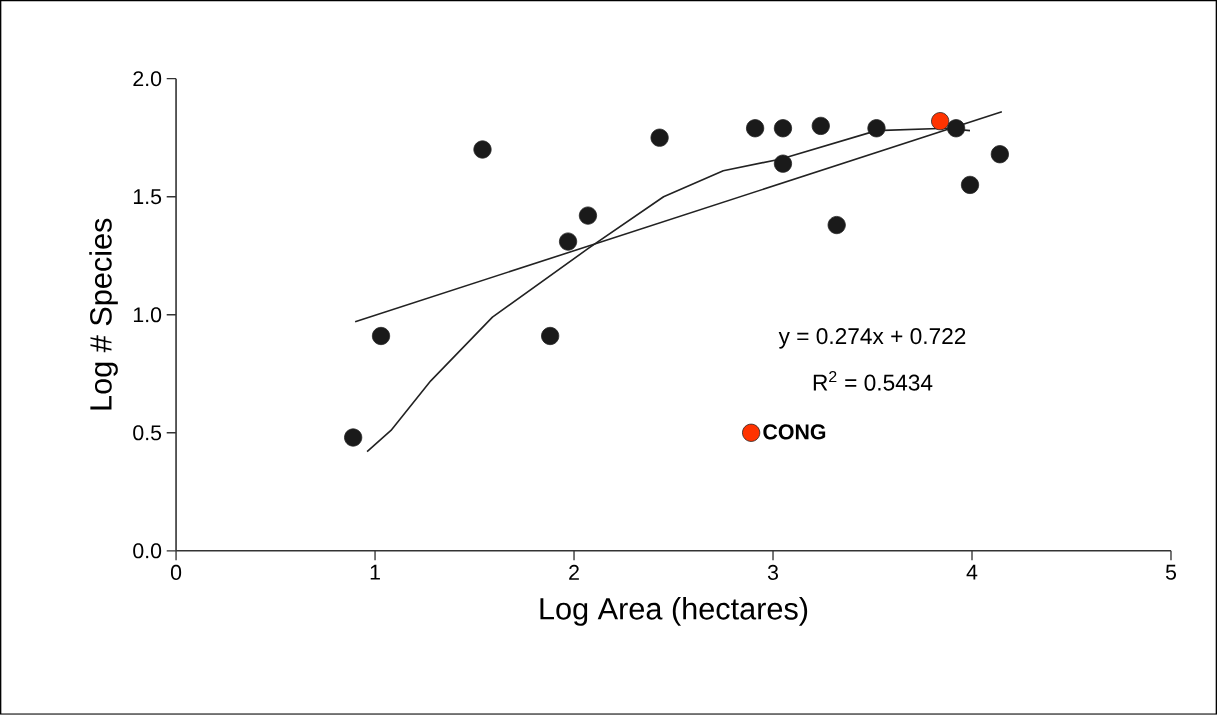 The image size is (1217, 715). I want to click on y-tick-label: 0.0, so click(147, 551).